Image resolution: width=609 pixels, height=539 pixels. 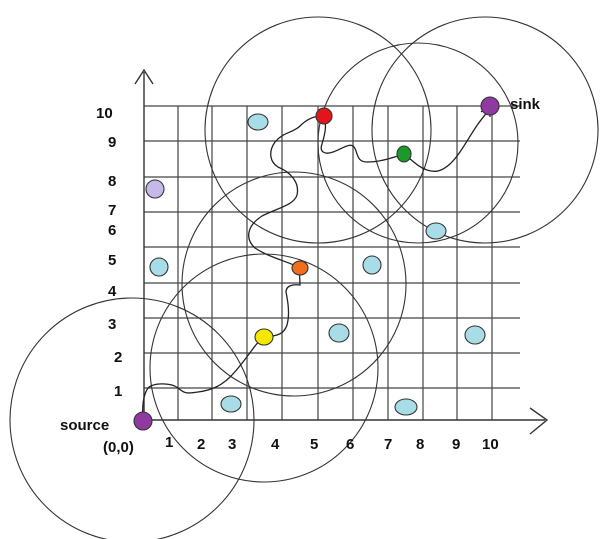 I want to click on sensor-node-light, so click(x=155, y=189).